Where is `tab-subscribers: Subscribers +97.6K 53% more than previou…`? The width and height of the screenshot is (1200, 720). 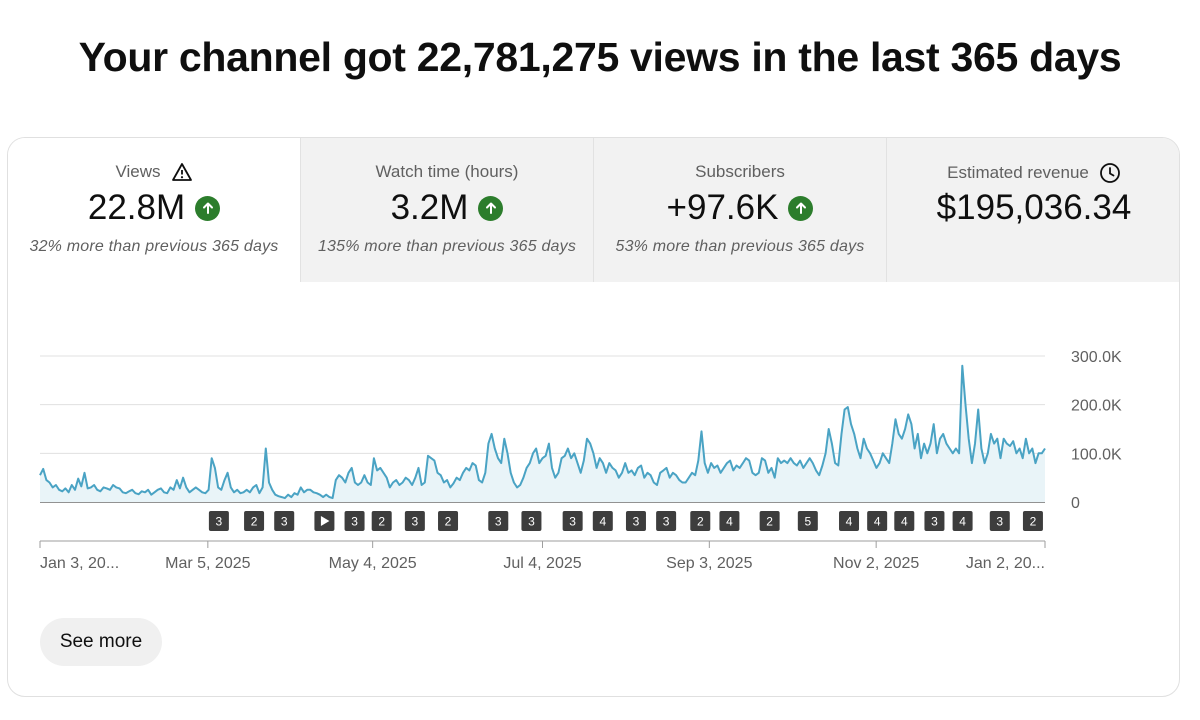
tab-subscribers: Subscribers +97.6K 53% more than previou… is located at coordinates (739, 210).